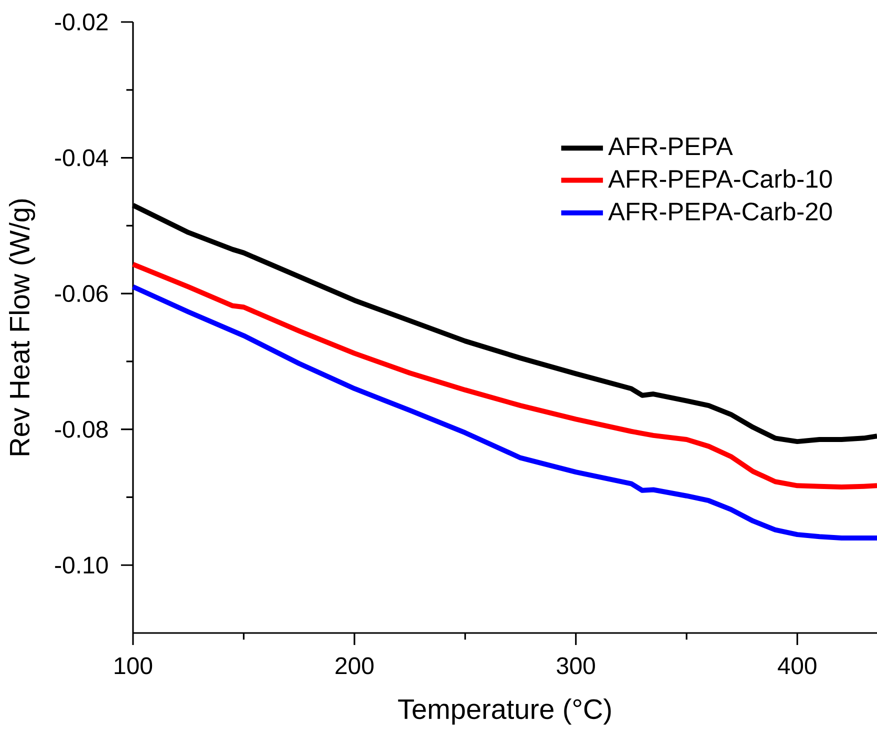 Image resolution: width=877 pixels, height=731 pixels. Describe the element at coordinates (670, 147) in the screenshot. I see `legend-label: AFR-PEPA` at that location.